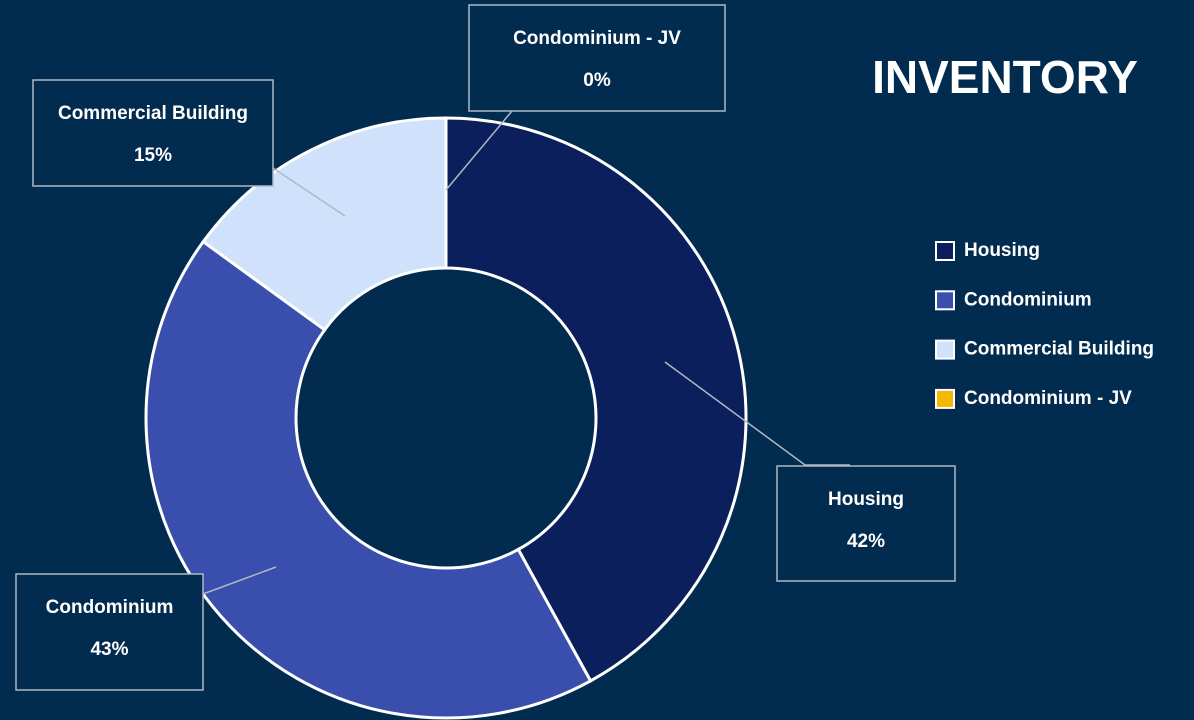  Describe the element at coordinates (1002, 250) in the screenshot. I see `legend-label: Housing` at that location.